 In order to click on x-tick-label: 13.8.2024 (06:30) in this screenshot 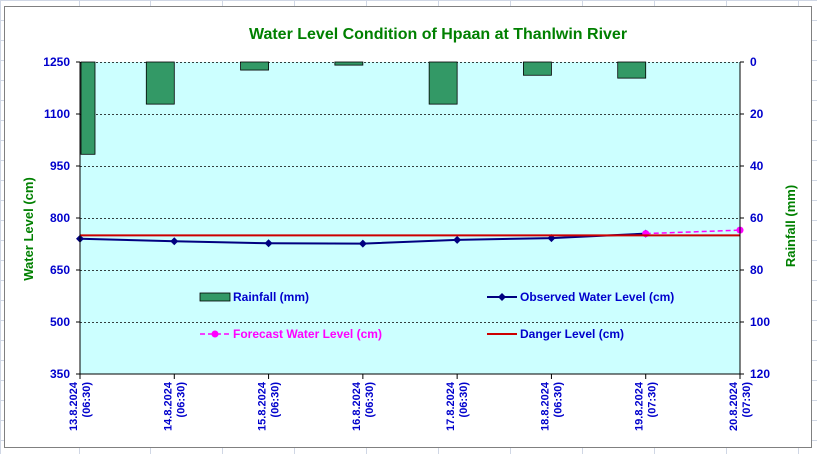, I will do `click(80, 406)`.